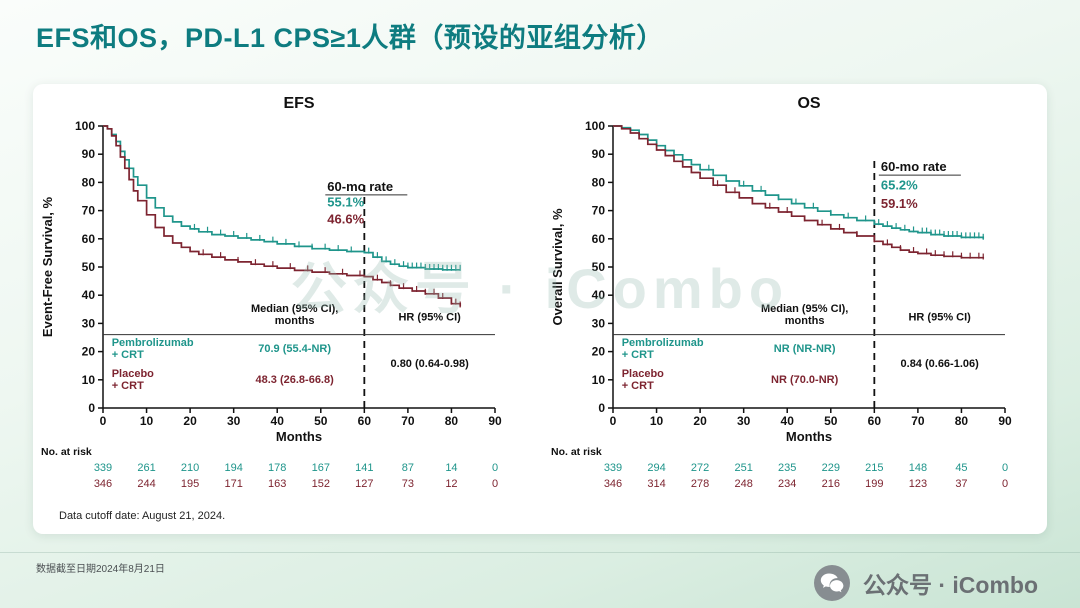 The image size is (1080, 608). Describe the element at coordinates (364, 484) in the screenshot. I see `svg-text: 127` at that location.